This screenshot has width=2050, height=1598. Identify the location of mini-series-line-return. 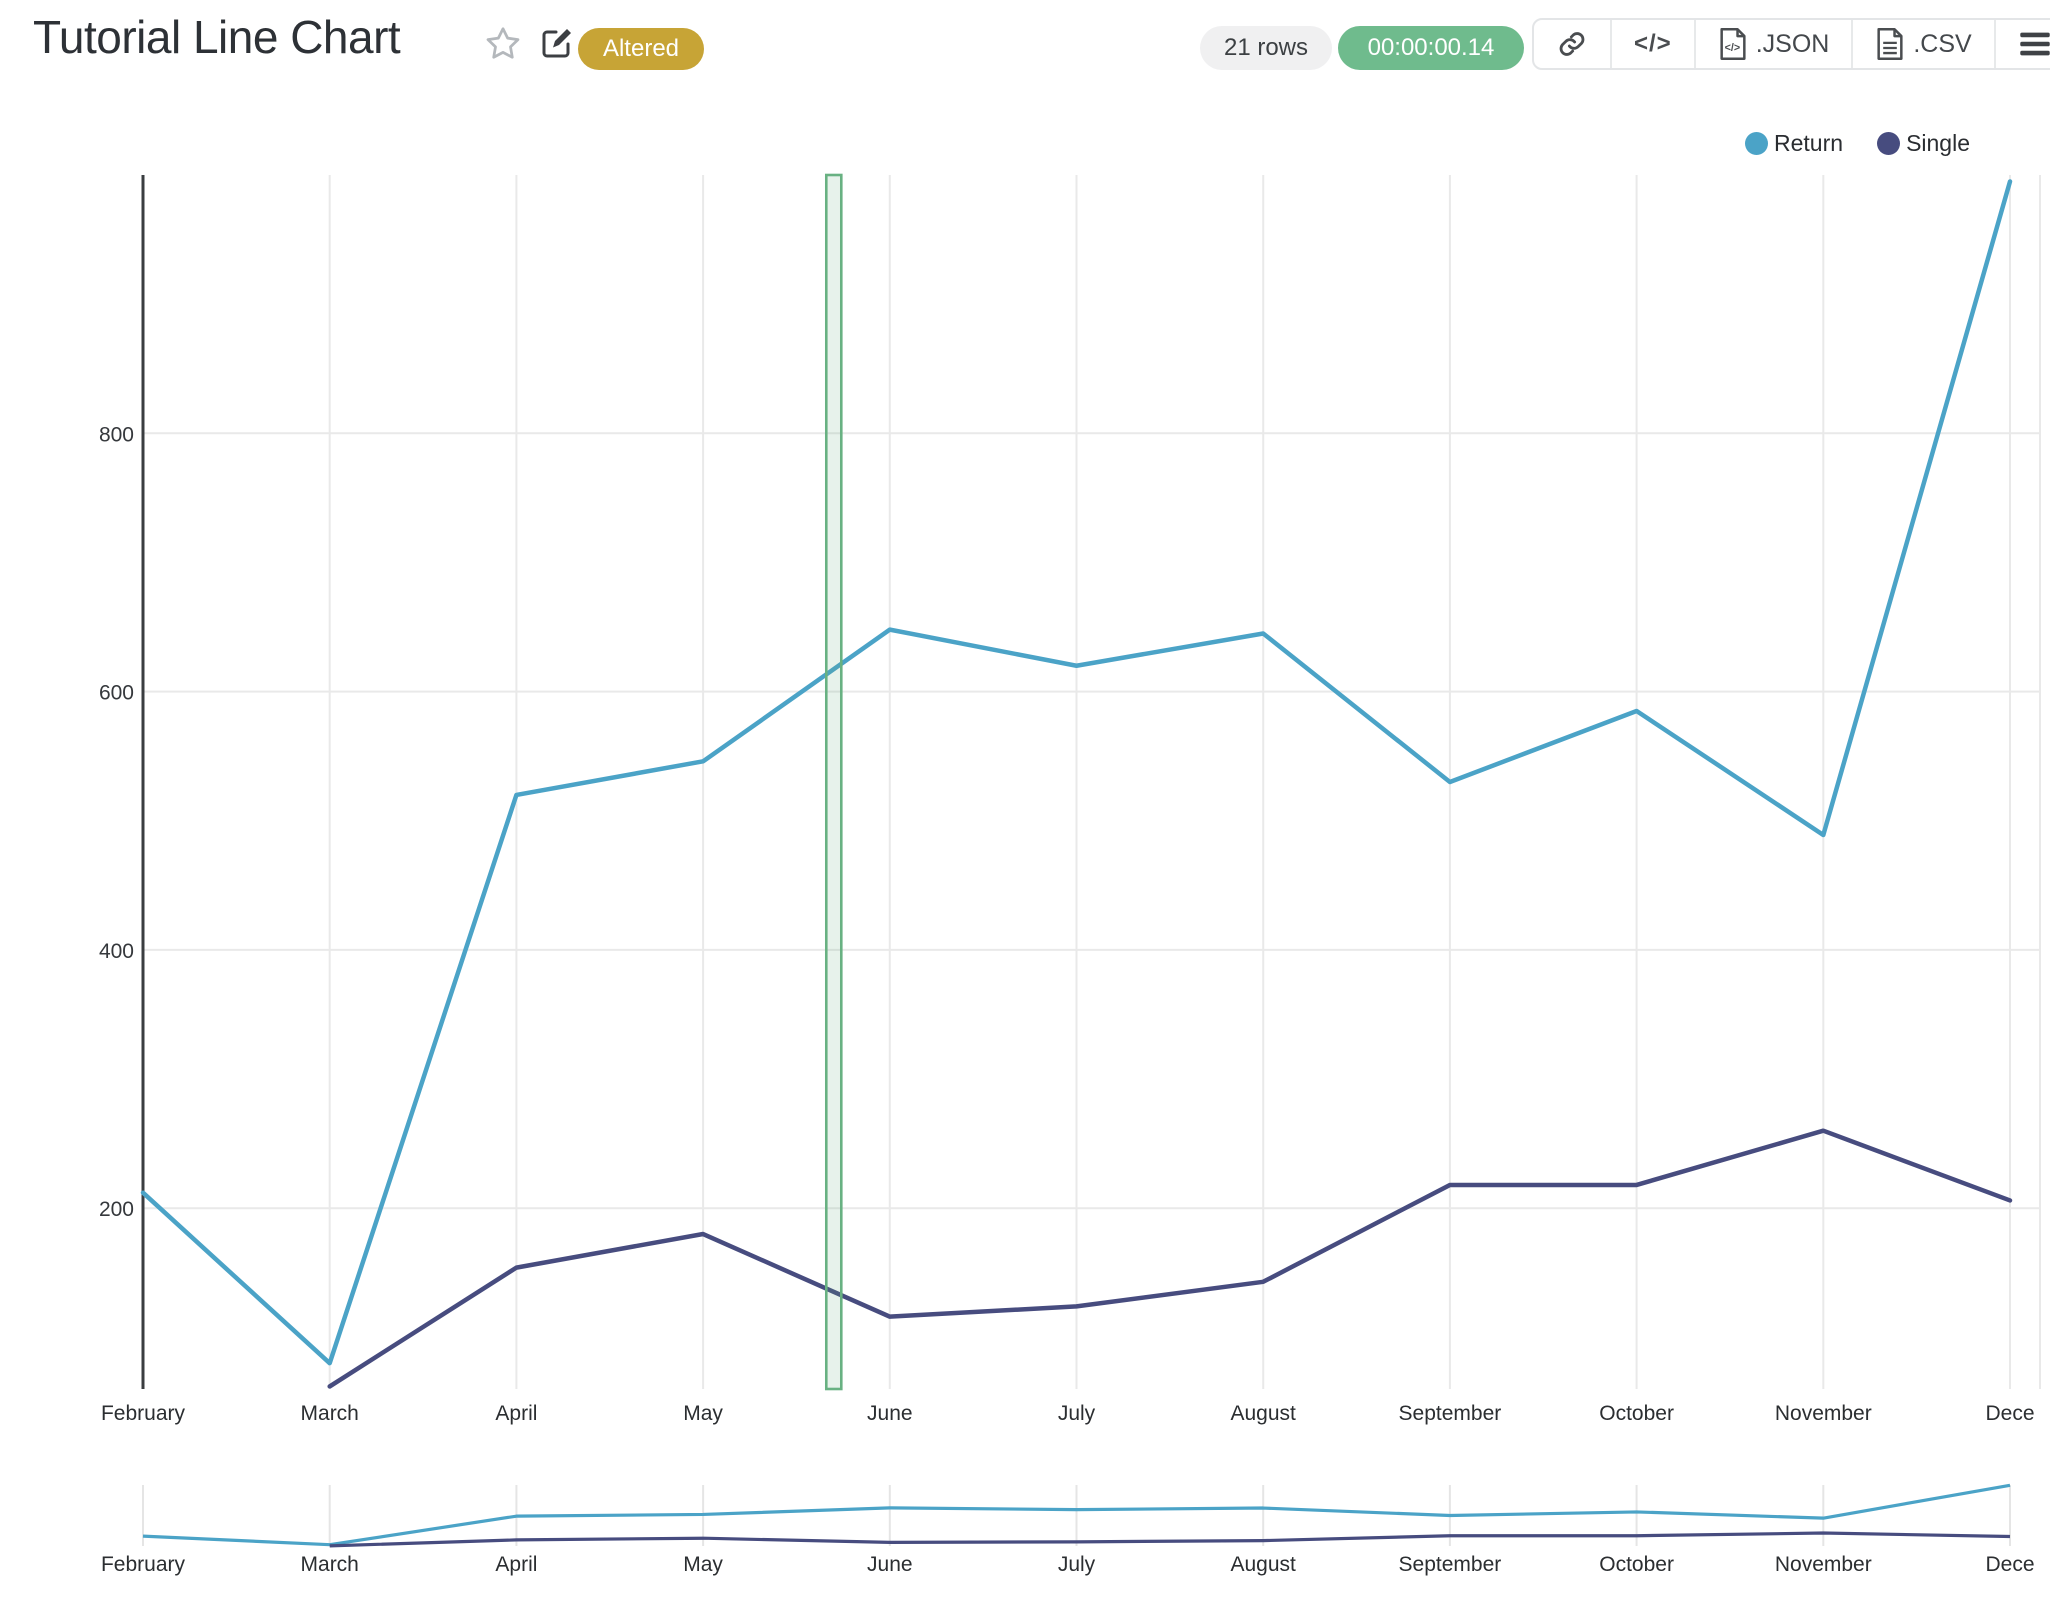
(1076, 1515).